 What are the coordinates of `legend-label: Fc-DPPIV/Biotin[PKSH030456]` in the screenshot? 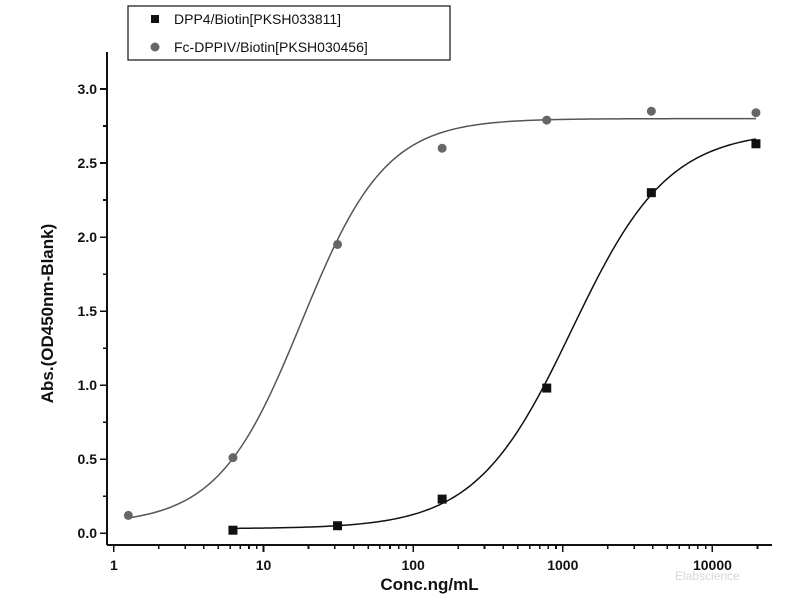 It's located at (271, 47).